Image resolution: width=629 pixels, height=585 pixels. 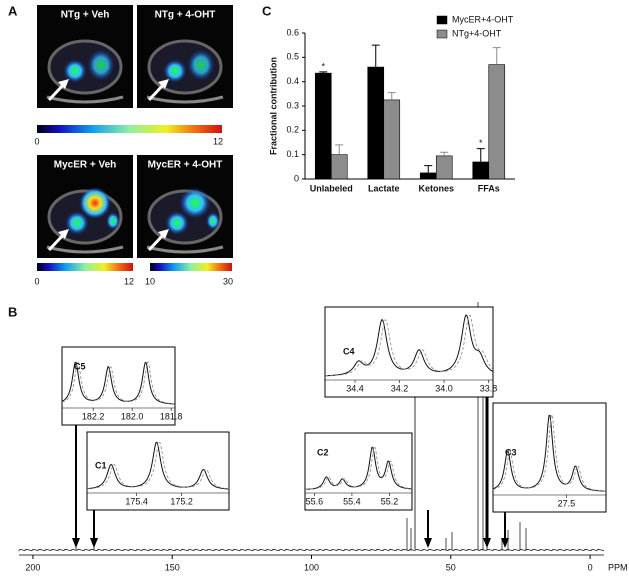 I want to click on y-tick-label: 0.6, so click(x=292, y=32).